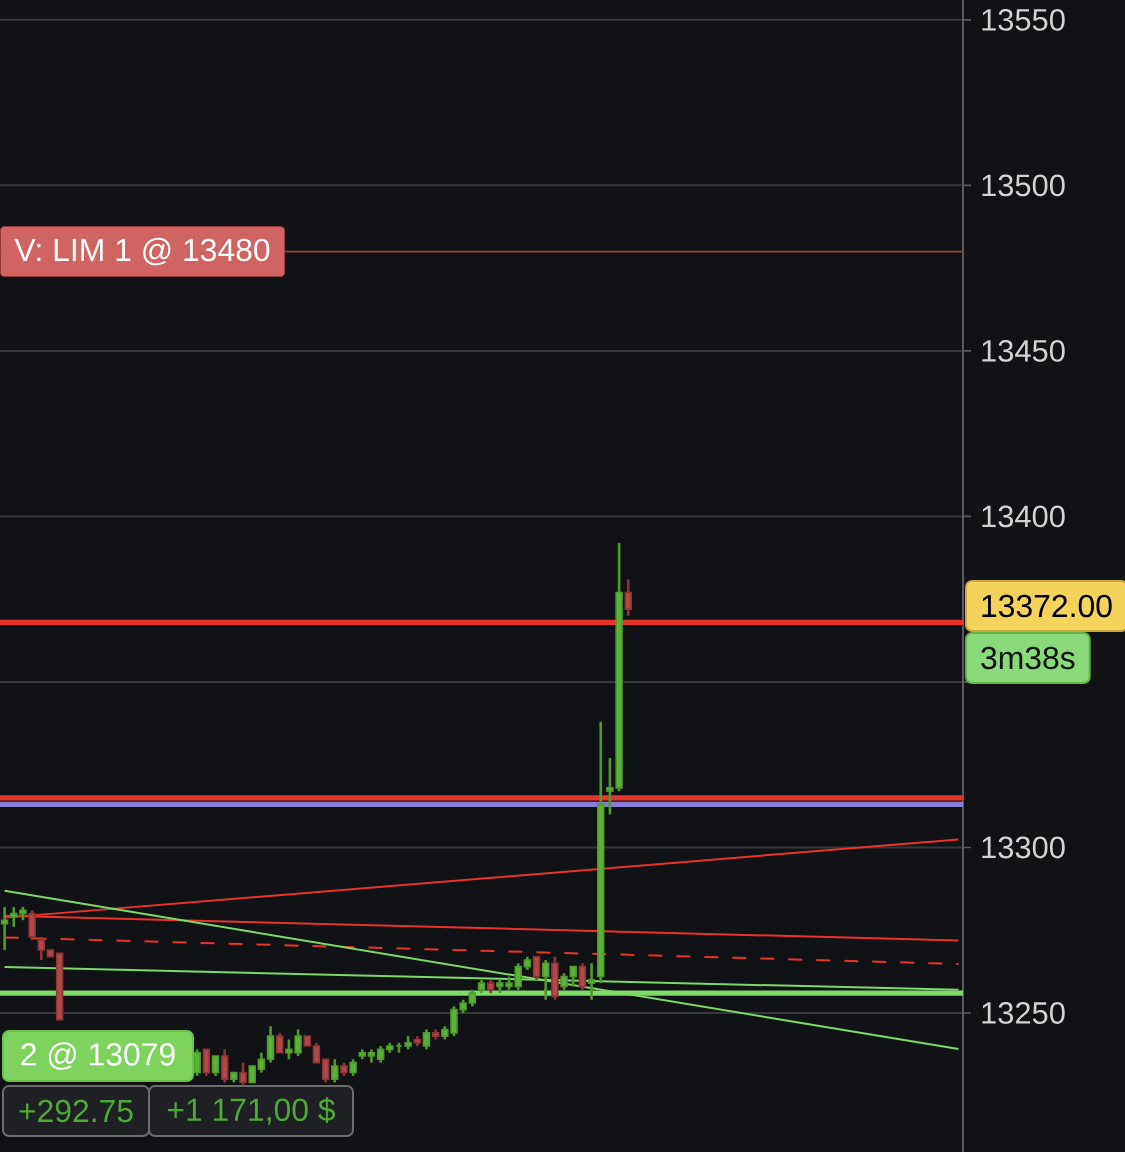 Image resolution: width=1125 pixels, height=1152 pixels. What do you see at coordinates (1023, 350) in the screenshot?
I see `y-tick-label: 13450` at bounding box center [1023, 350].